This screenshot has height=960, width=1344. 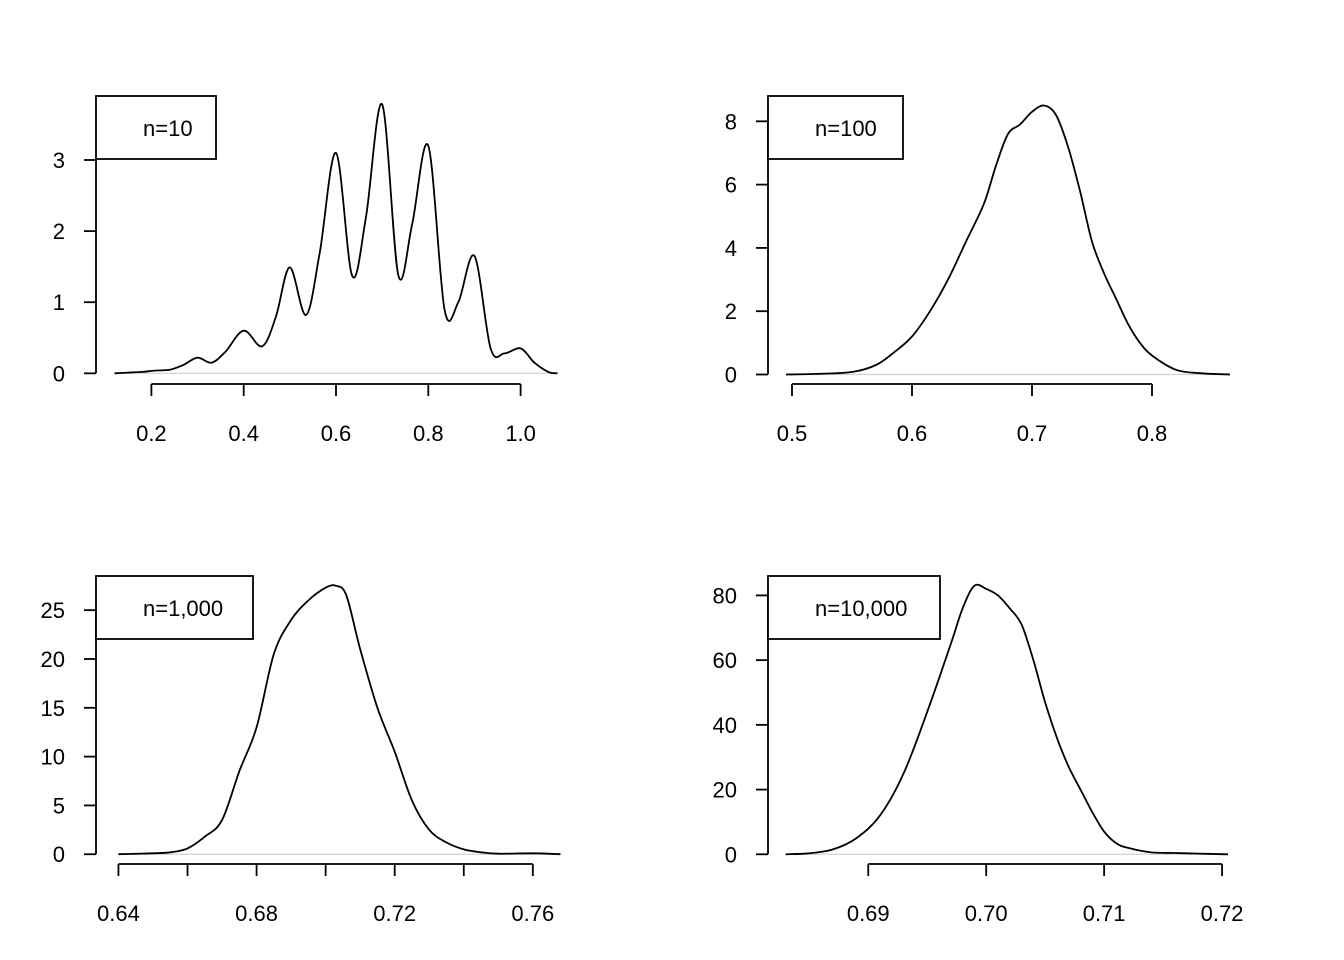 I want to click on legend-label: n=1,000, so click(x=183, y=608).